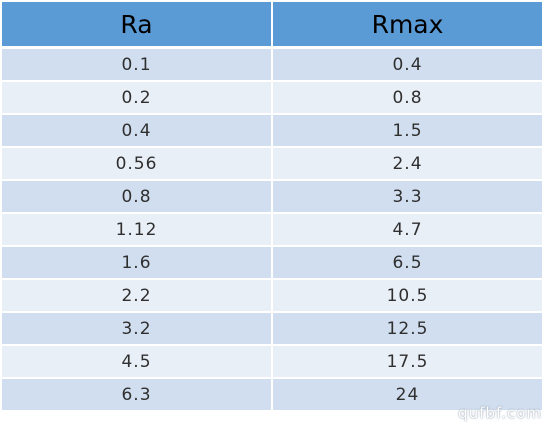 This screenshot has width=546, height=426. Describe the element at coordinates (272, 97) in the screenshot. I see `table-row: 0.2 0.8` at that location.